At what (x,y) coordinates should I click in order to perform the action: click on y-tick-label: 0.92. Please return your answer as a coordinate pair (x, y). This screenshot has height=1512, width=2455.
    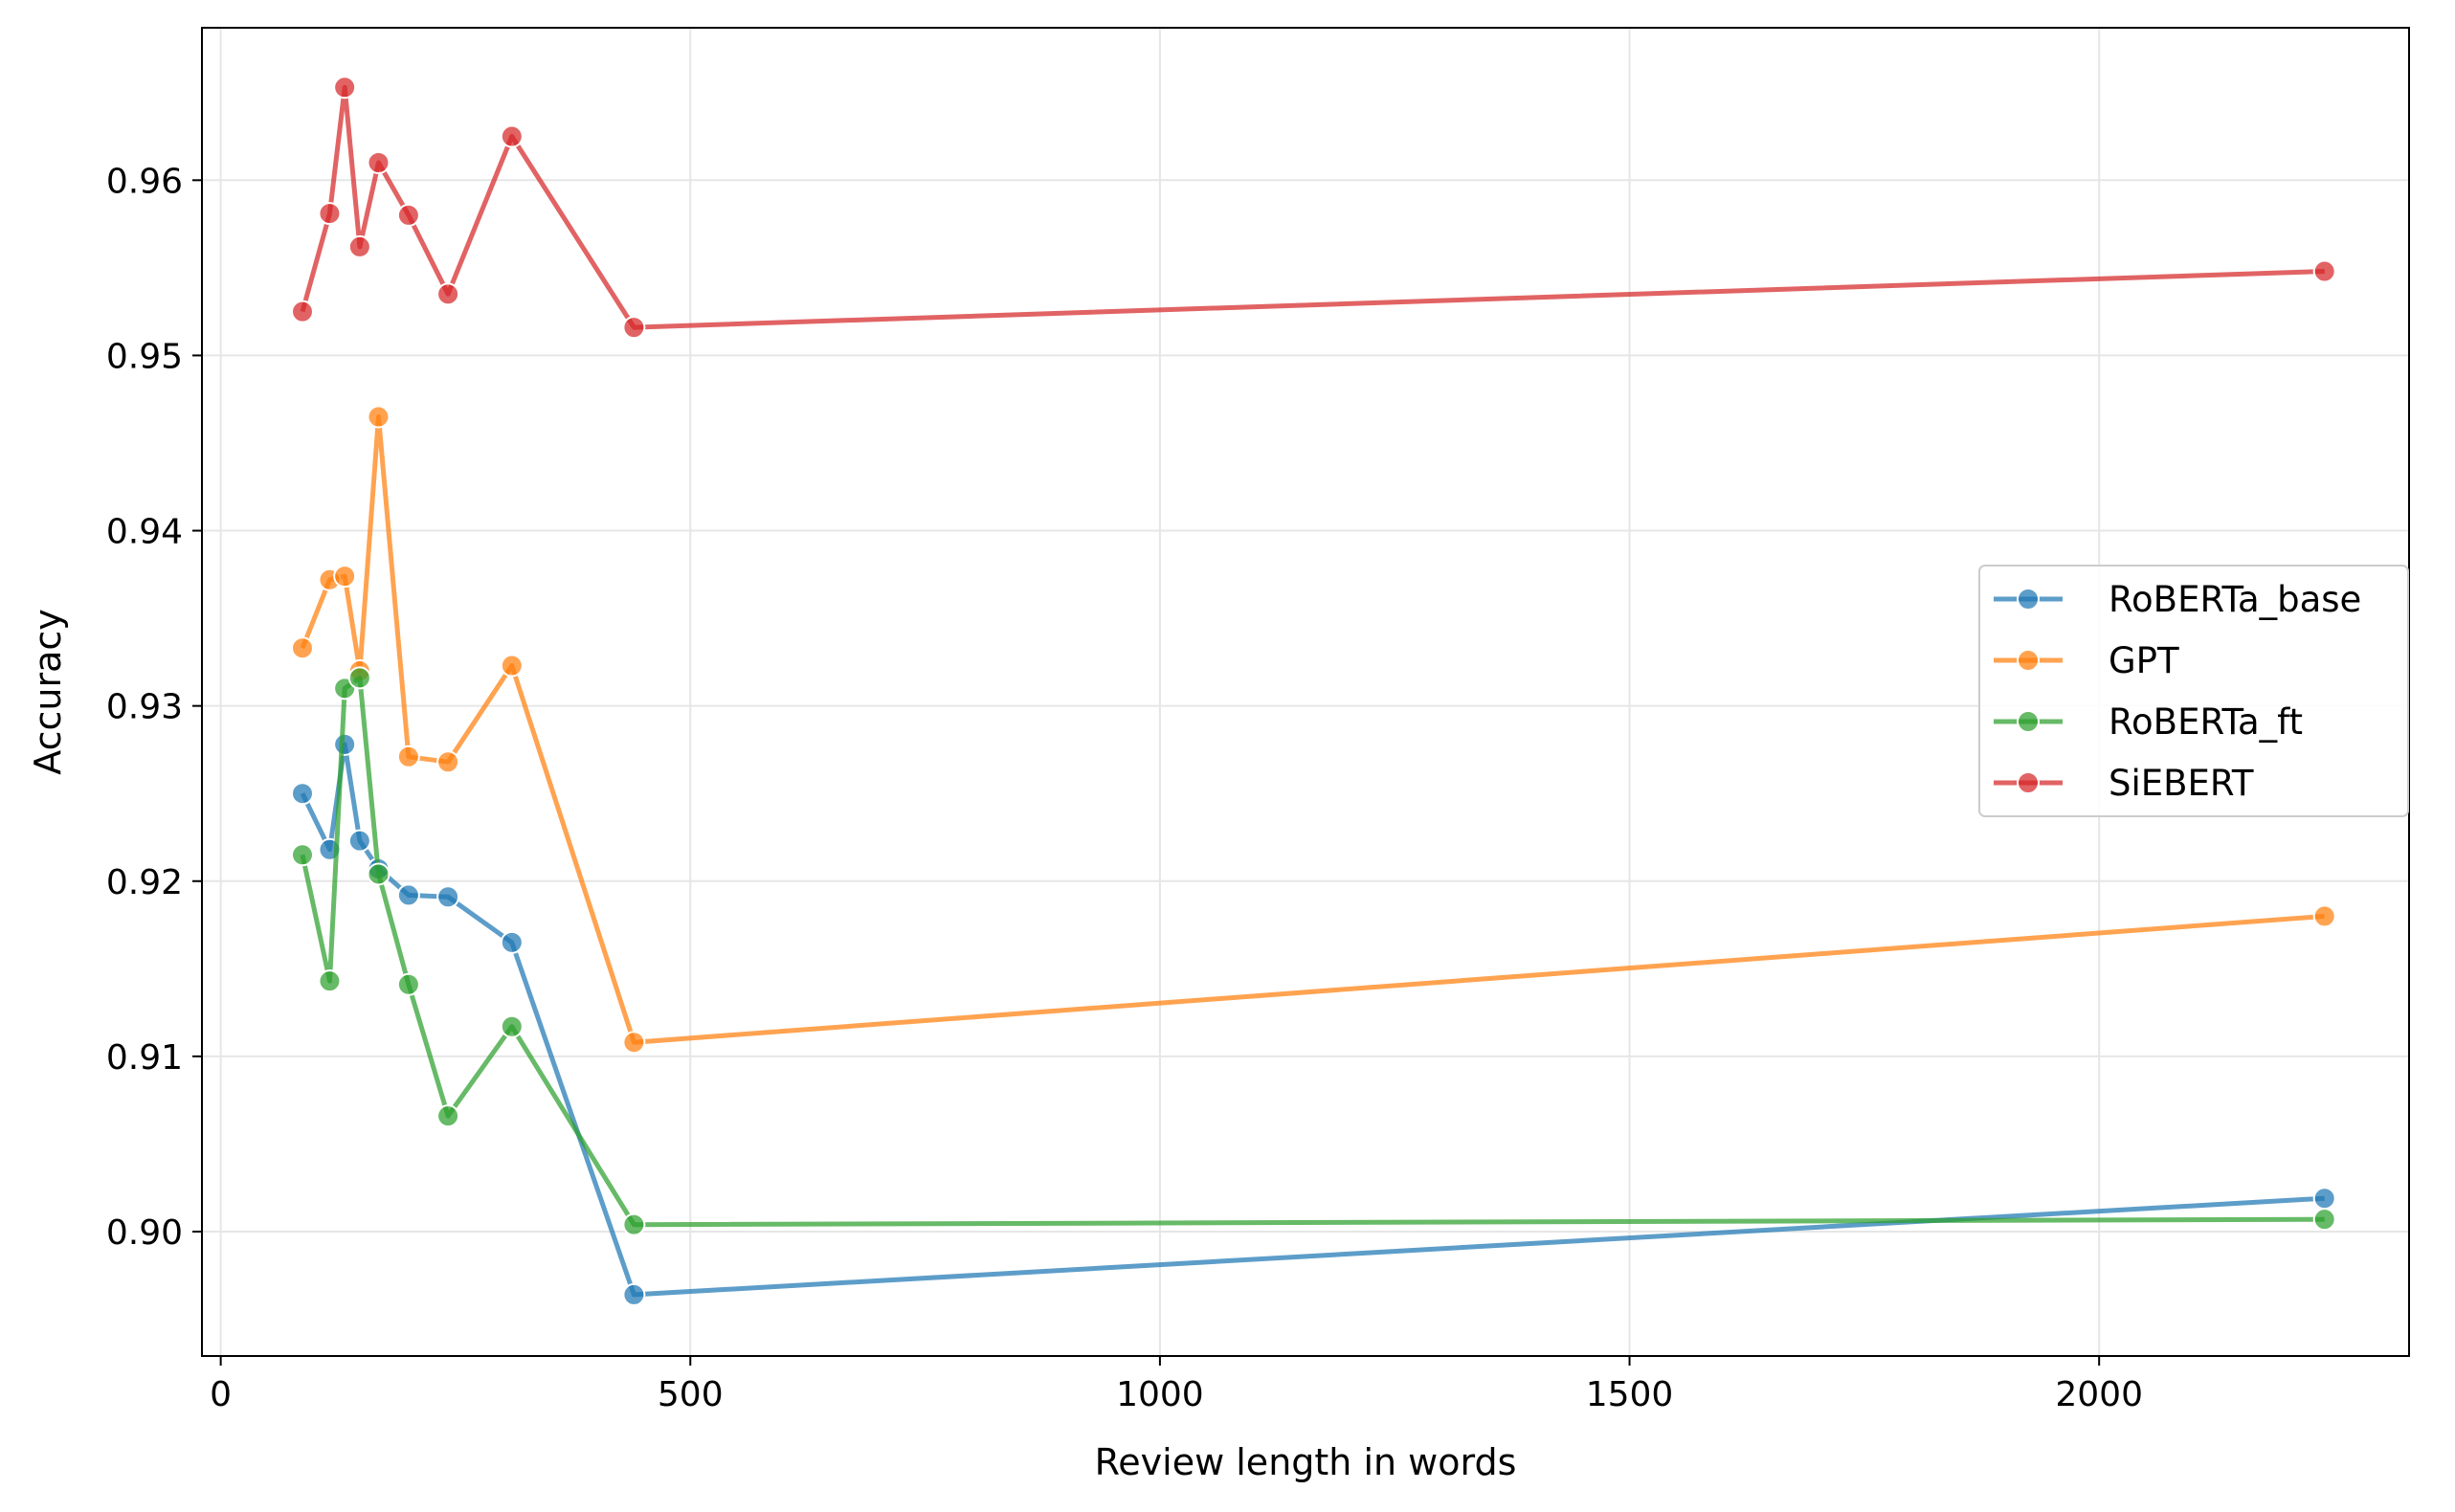
    Looking at the image, I should click on (145, 882).